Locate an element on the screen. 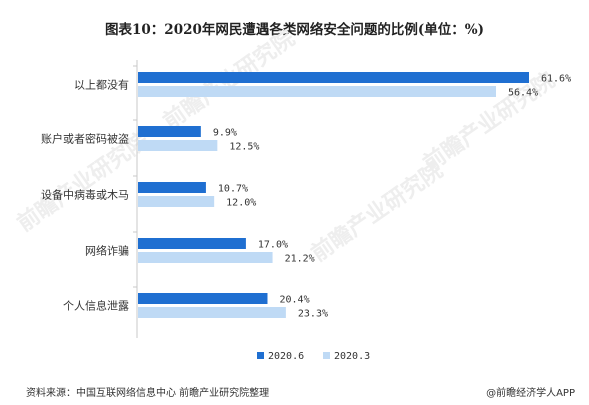 The width and height of the screenshot is (589, 405). category-label: 网络诈骗 is located at coordinates (107, 251).